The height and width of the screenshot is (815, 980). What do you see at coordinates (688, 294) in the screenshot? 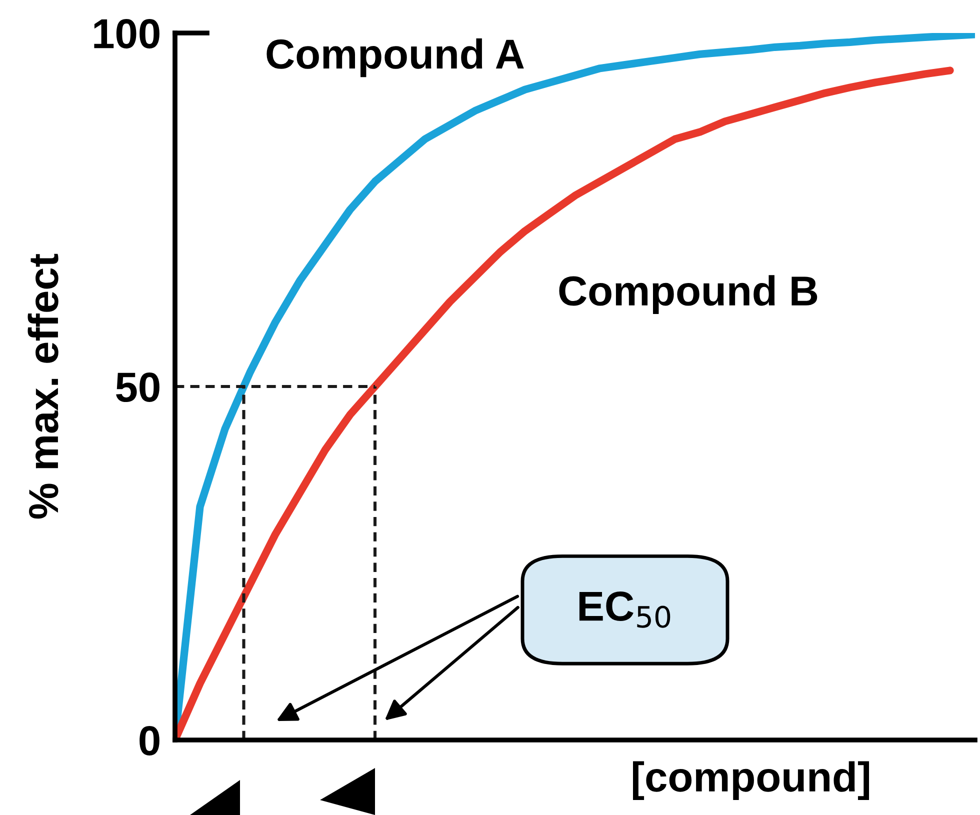
I see `series-label: Compound B` at bounding box center [688, 294].